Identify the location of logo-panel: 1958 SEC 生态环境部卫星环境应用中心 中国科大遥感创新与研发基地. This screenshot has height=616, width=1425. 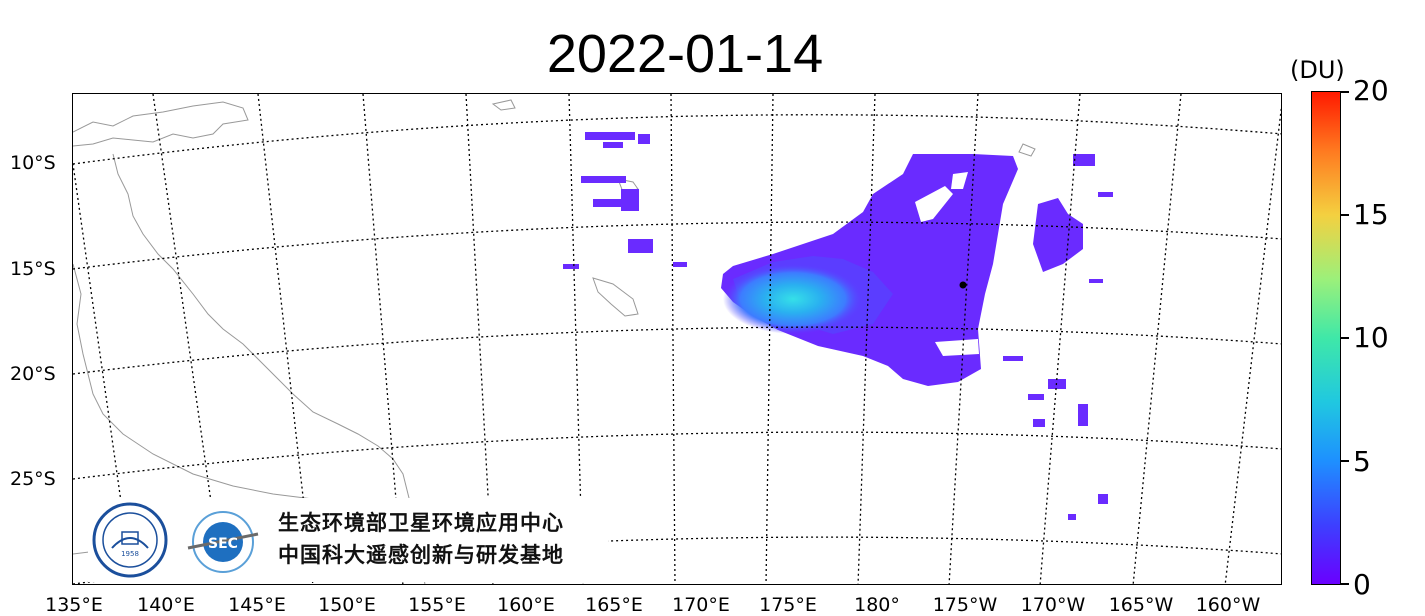
(348, 540).